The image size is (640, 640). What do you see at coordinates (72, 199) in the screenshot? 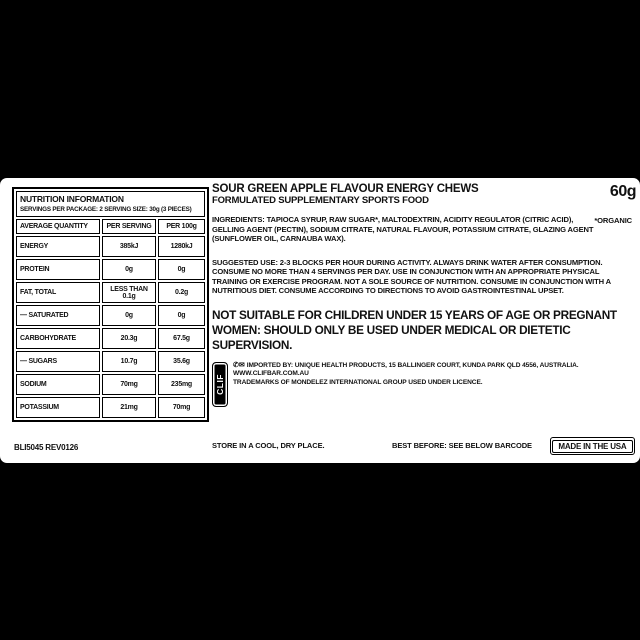
I see `nutrition-panel-title: NUTRITION INFORMATION` at bounding box center [72, 199].